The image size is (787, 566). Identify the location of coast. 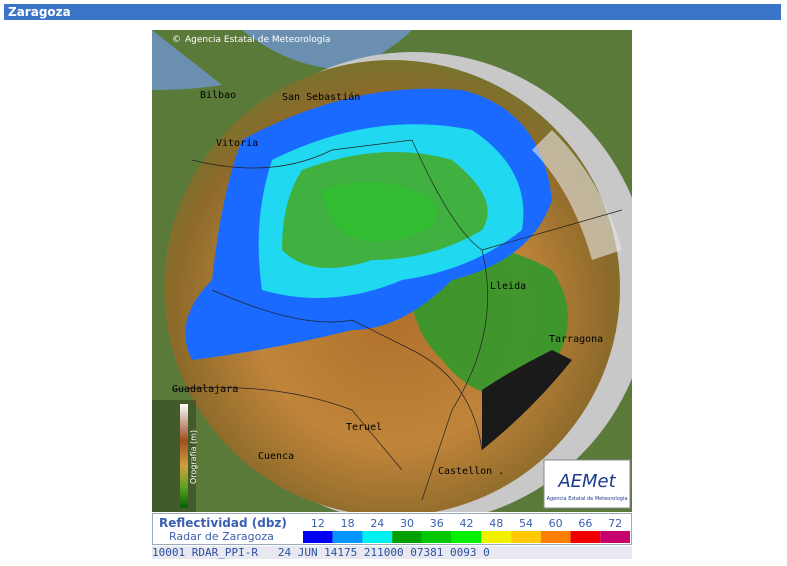
(527, 400).